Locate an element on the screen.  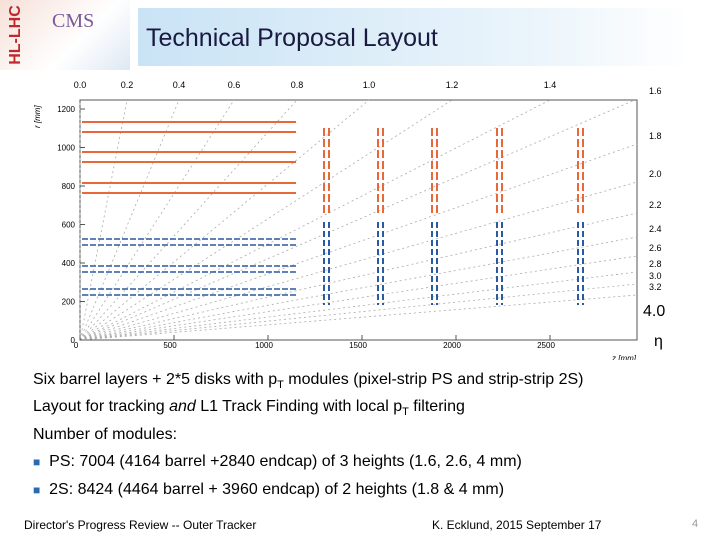
y-tick-label: 800 is located at coordinates (69, 186).